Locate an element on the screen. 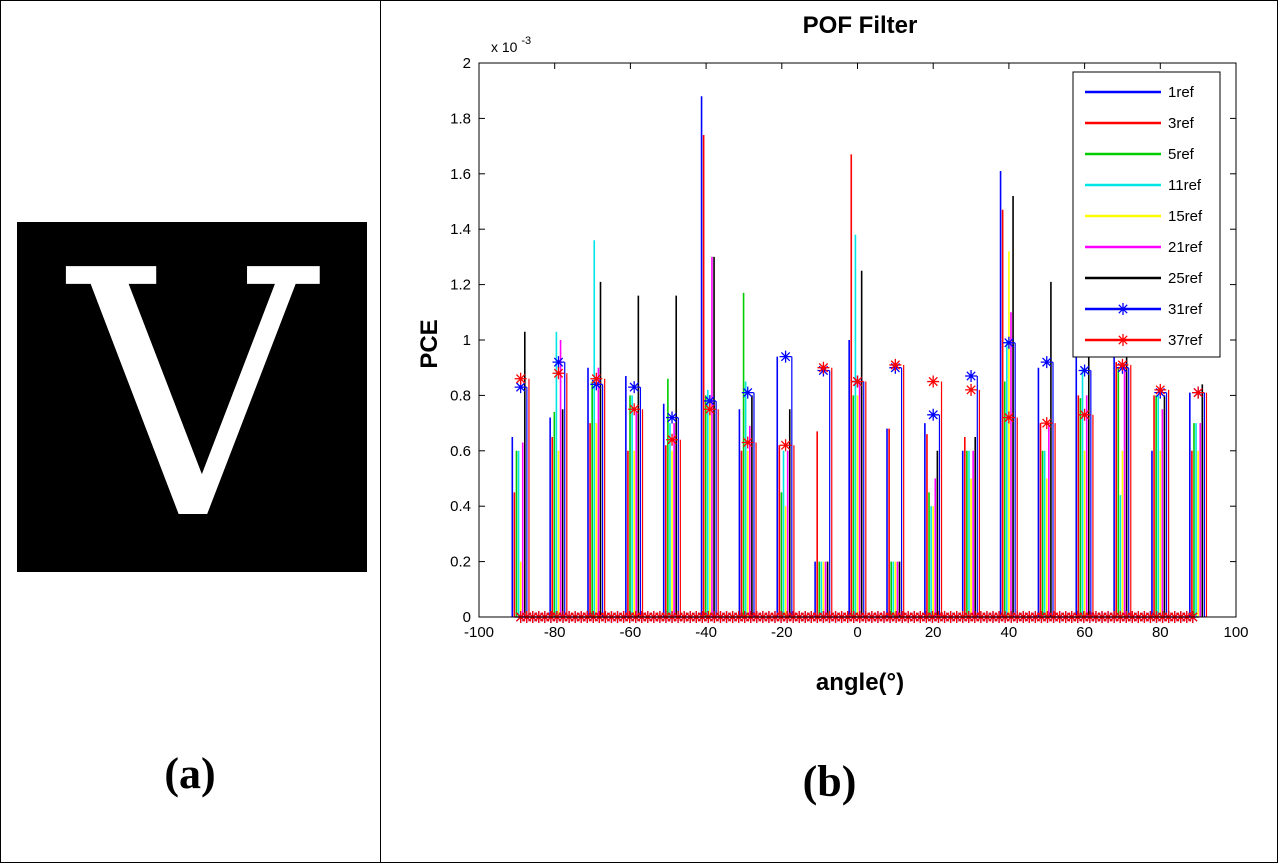 The height and width of the screenshot is (864, 1279). x-tick-label: -100 is located at coordinates (479, 632).